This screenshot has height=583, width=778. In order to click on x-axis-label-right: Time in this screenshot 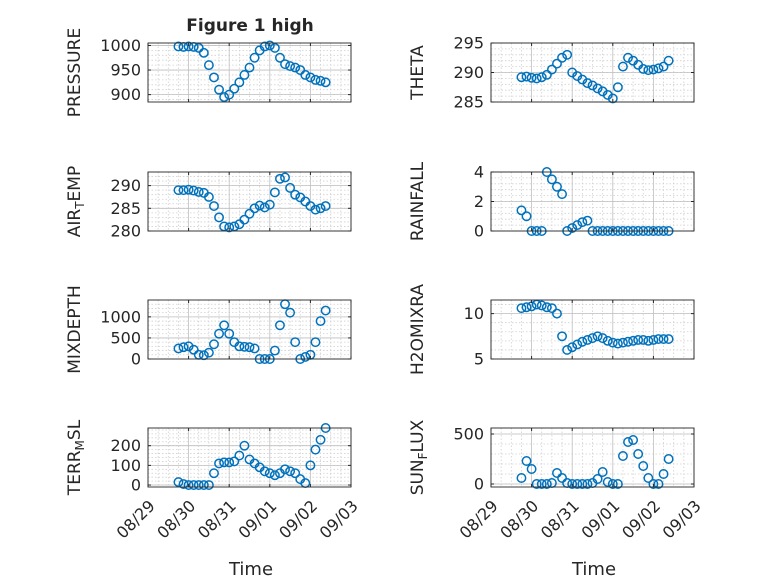, I will do `click(593, 569)`.